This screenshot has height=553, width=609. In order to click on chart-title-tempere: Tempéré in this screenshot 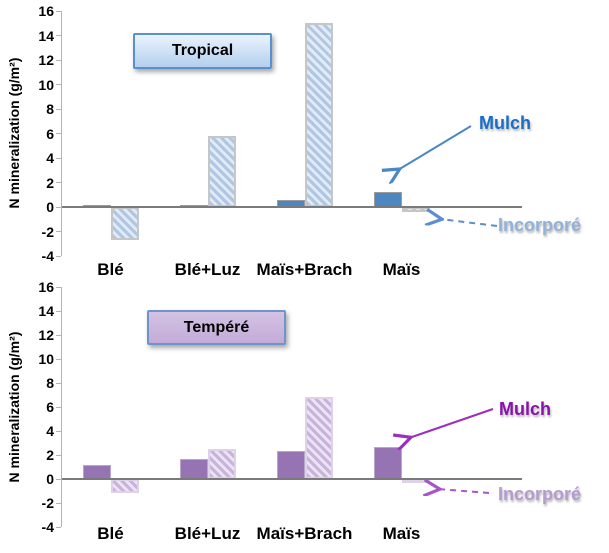, I will do `click(216, 327)`.